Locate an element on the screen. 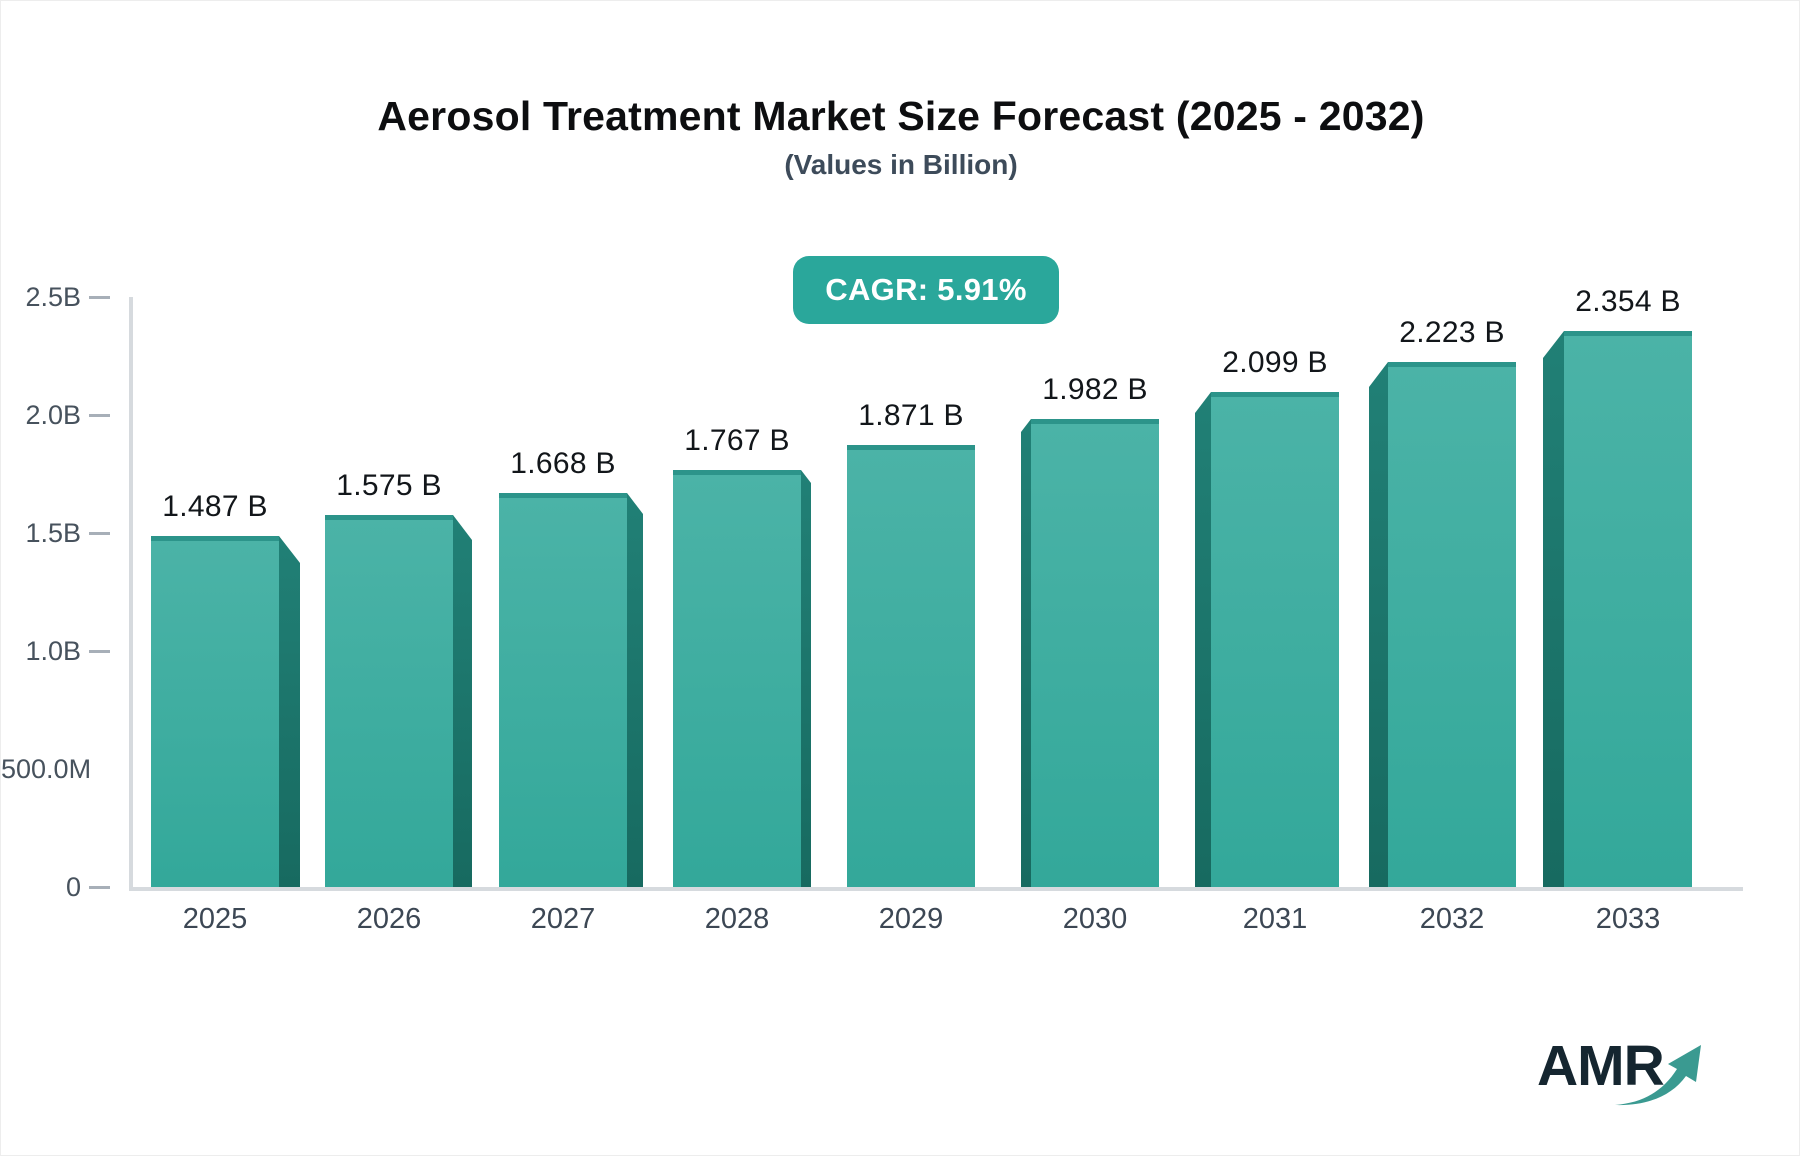 The image size is (1800, 1156). bar-2029 is located at coordinates (911, 666).